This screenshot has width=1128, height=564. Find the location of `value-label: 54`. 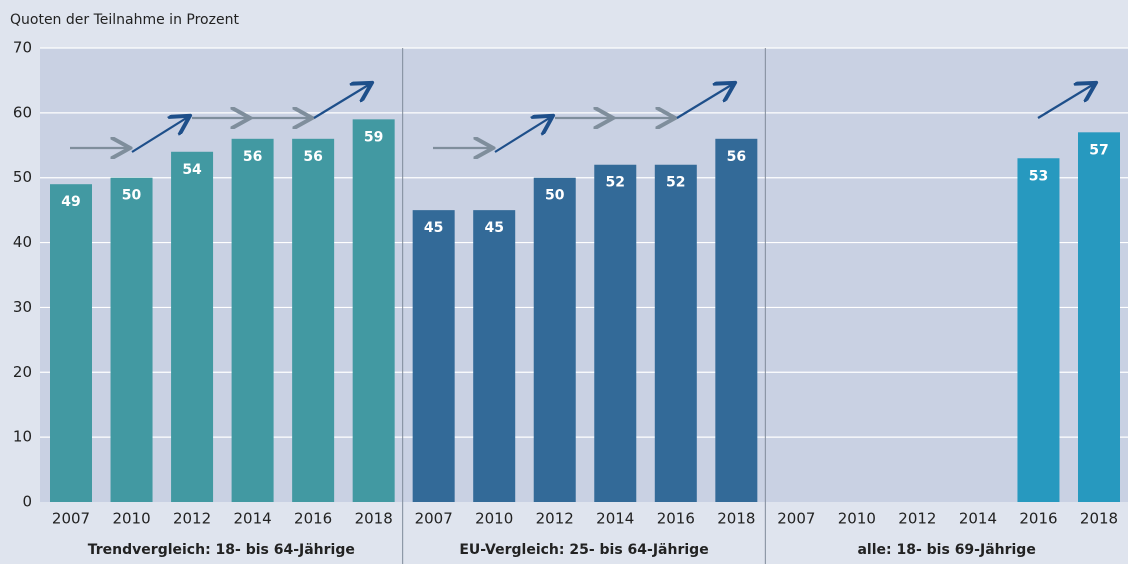

value-label: 54 is located at coordinates (192, 170).